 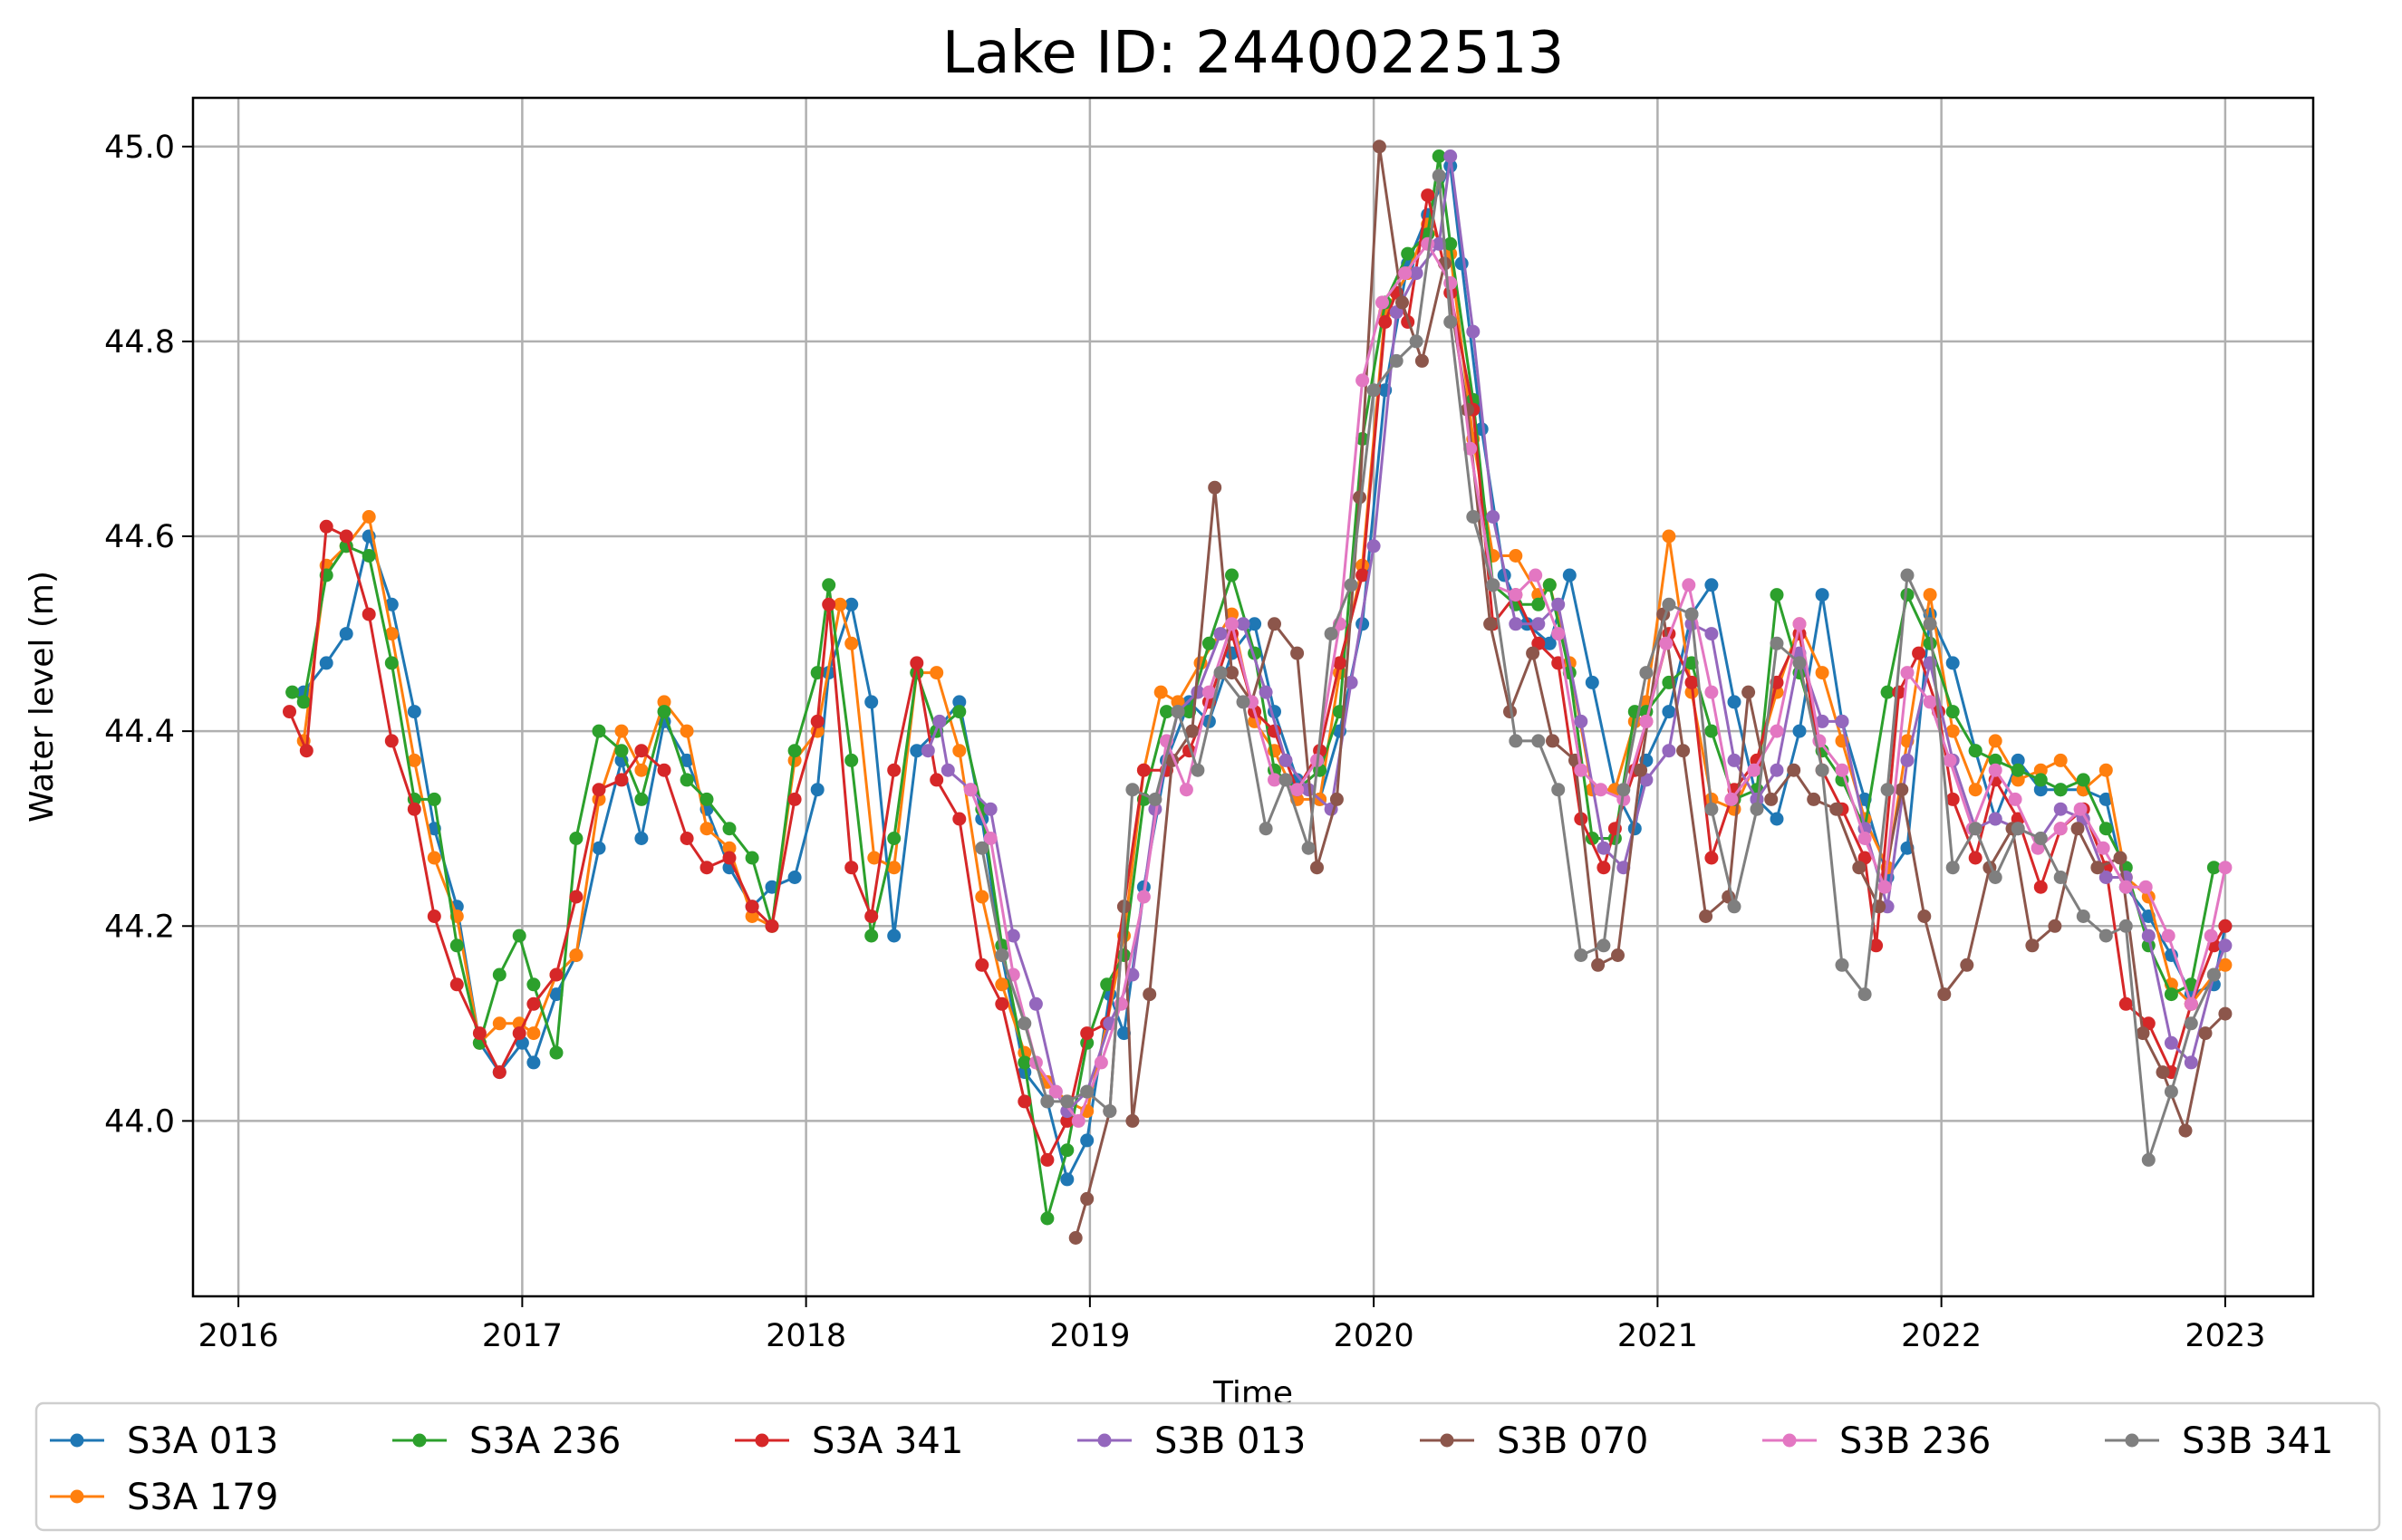 What do you see at coordinates (202, 1441) in the screenshot?
I see `legend-label: S3A 013` at bounding box center [202, 1441].